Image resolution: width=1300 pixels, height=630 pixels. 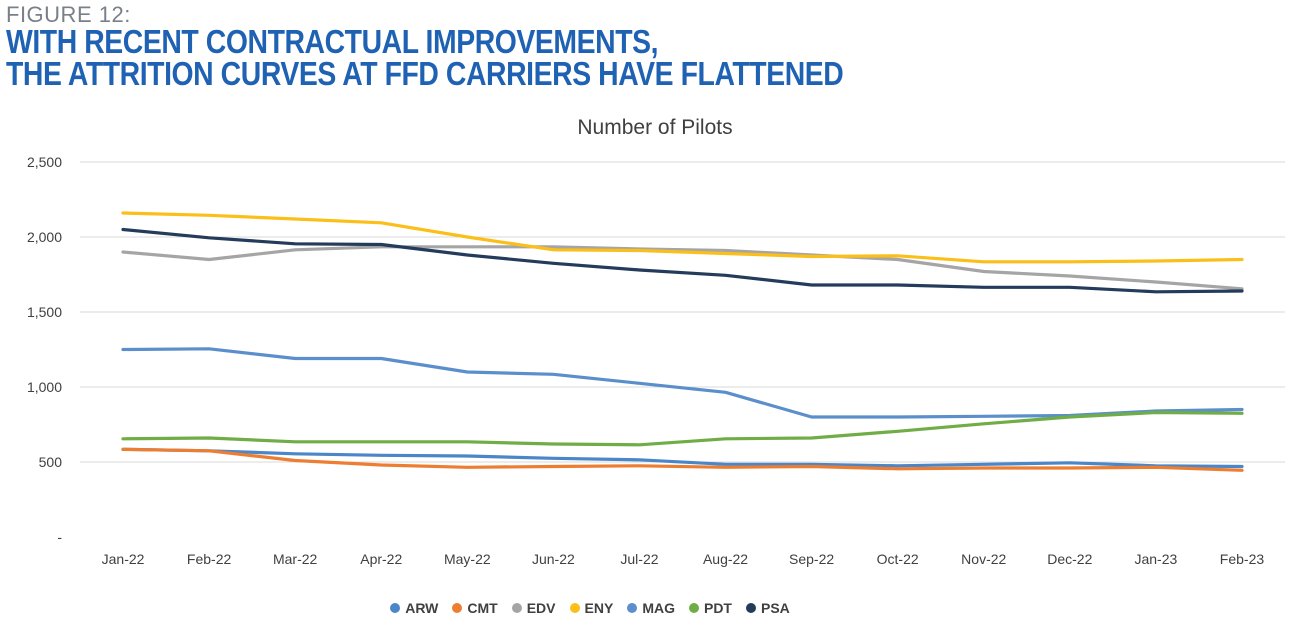 What do you see at coordinates (44, 349) in the screenshot?
I see `y-axis: - 500 1,000 1,500 2,000 2,500` at bounding box center [44, 349].